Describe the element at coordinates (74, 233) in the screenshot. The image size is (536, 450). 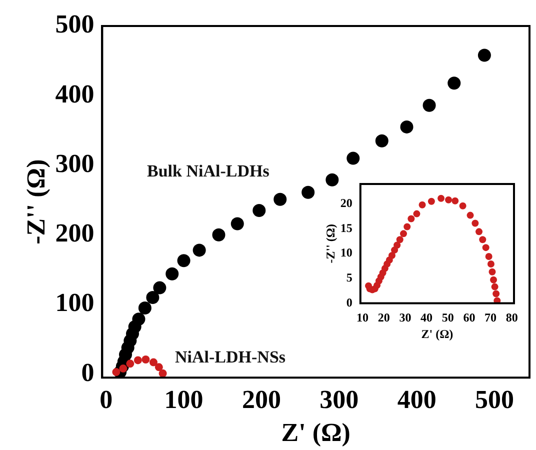
I see `y-tick-label: 200` at that location.